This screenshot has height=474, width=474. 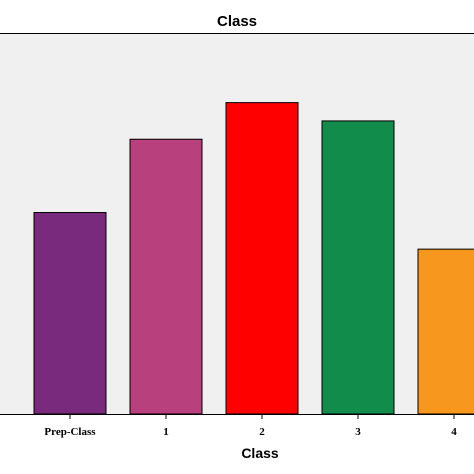 I want to click on x-tick-label: 4, so click(x=454, y=432).